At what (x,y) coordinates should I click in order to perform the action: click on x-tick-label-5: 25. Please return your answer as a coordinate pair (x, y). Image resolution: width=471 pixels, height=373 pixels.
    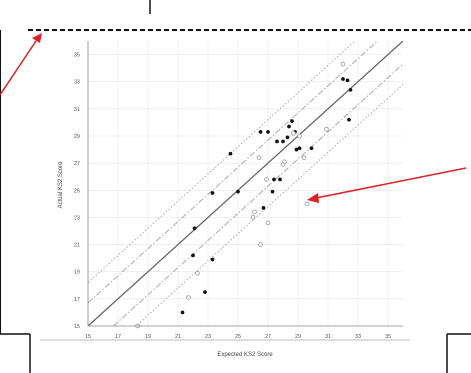
    Looking at the image, I should click on (238, 337).